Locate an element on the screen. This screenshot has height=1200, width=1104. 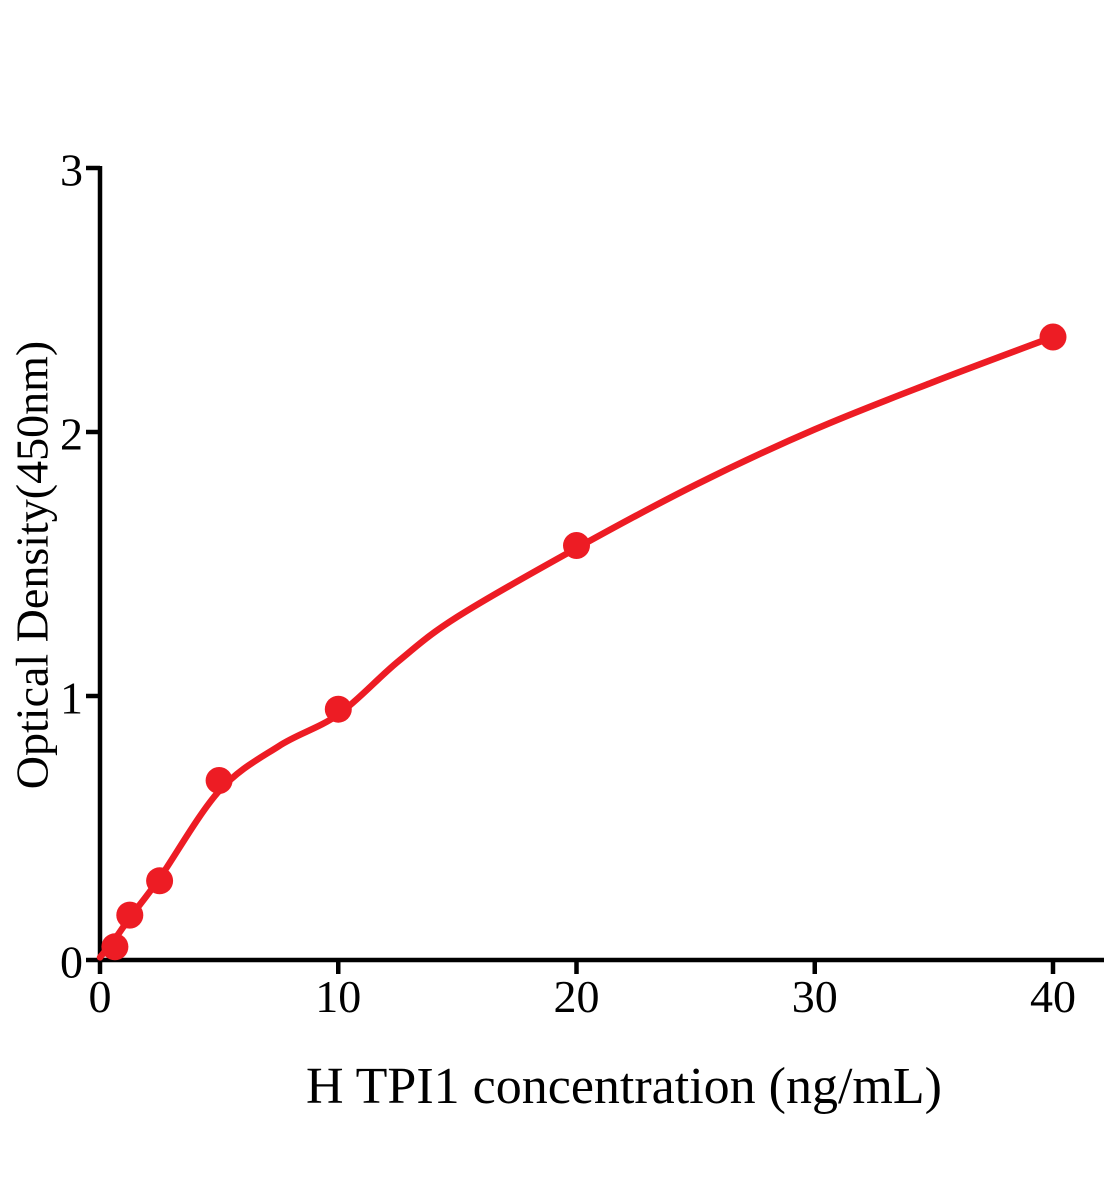
y-tick-label: 3 is located at coordinates (71, 170).